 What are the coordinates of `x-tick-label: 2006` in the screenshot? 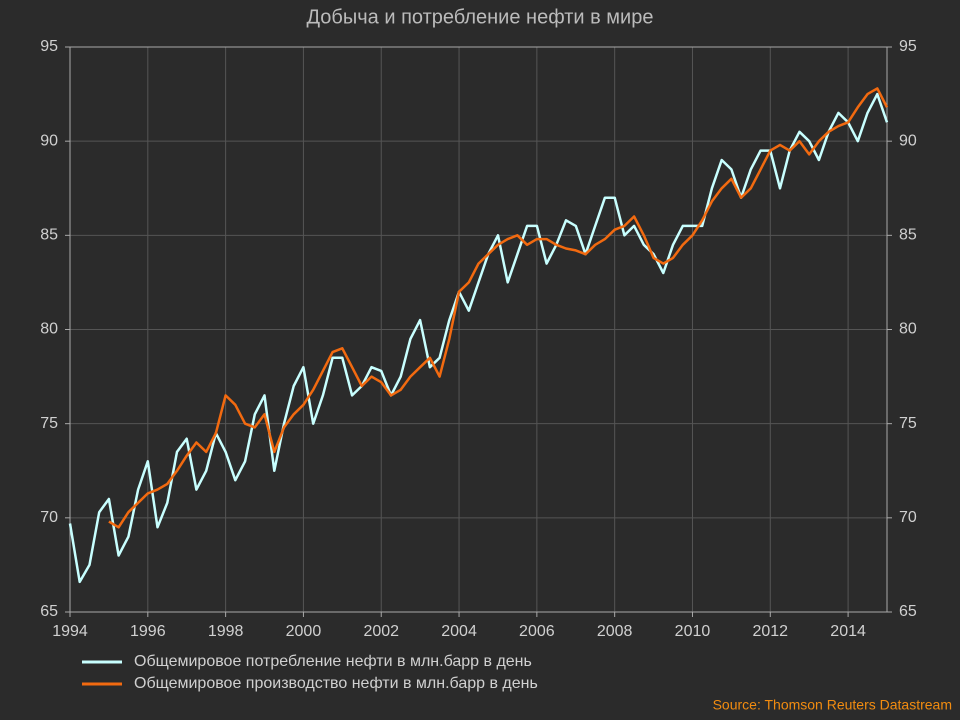 It's located at (537, 631).